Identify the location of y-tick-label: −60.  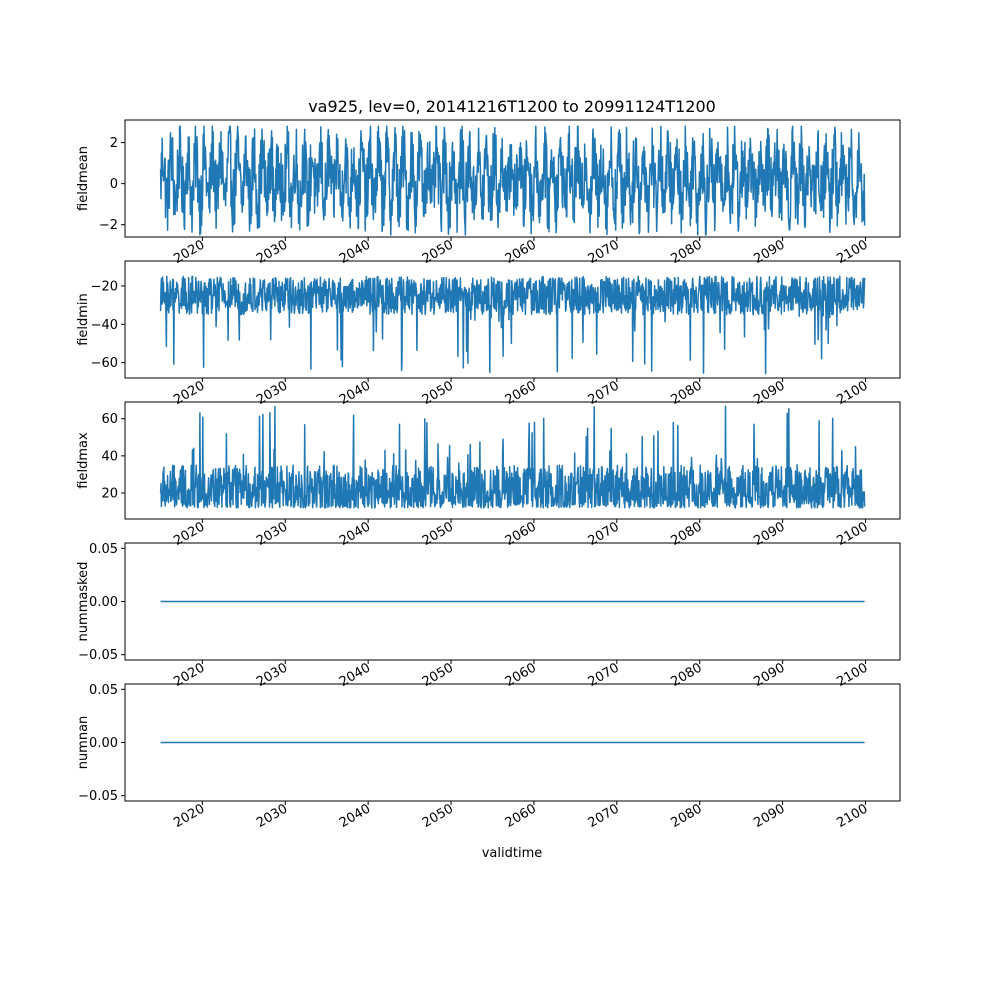
(104, 363).